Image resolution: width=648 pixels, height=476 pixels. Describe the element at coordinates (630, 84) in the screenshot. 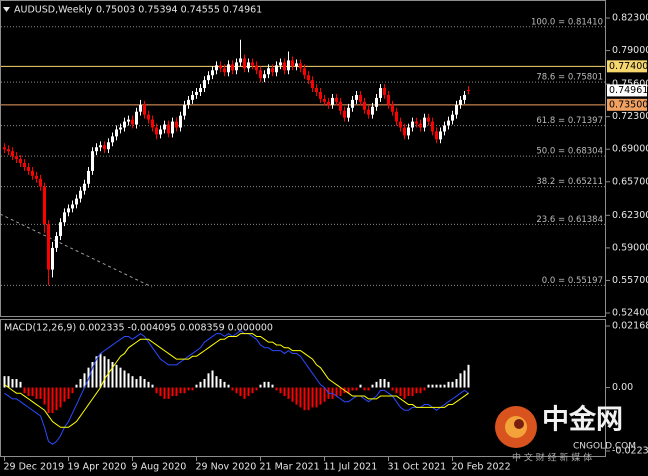

I see `y-tick-label: 0.75600` at that location.